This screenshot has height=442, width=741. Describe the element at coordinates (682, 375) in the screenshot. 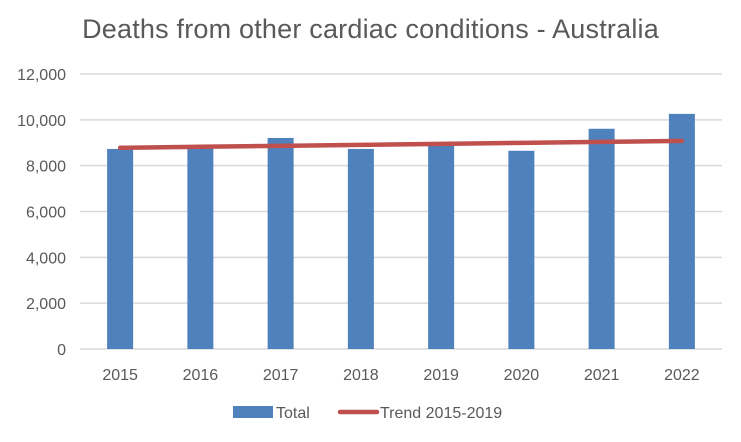

I see `x-tick-label: 2022` at that location.